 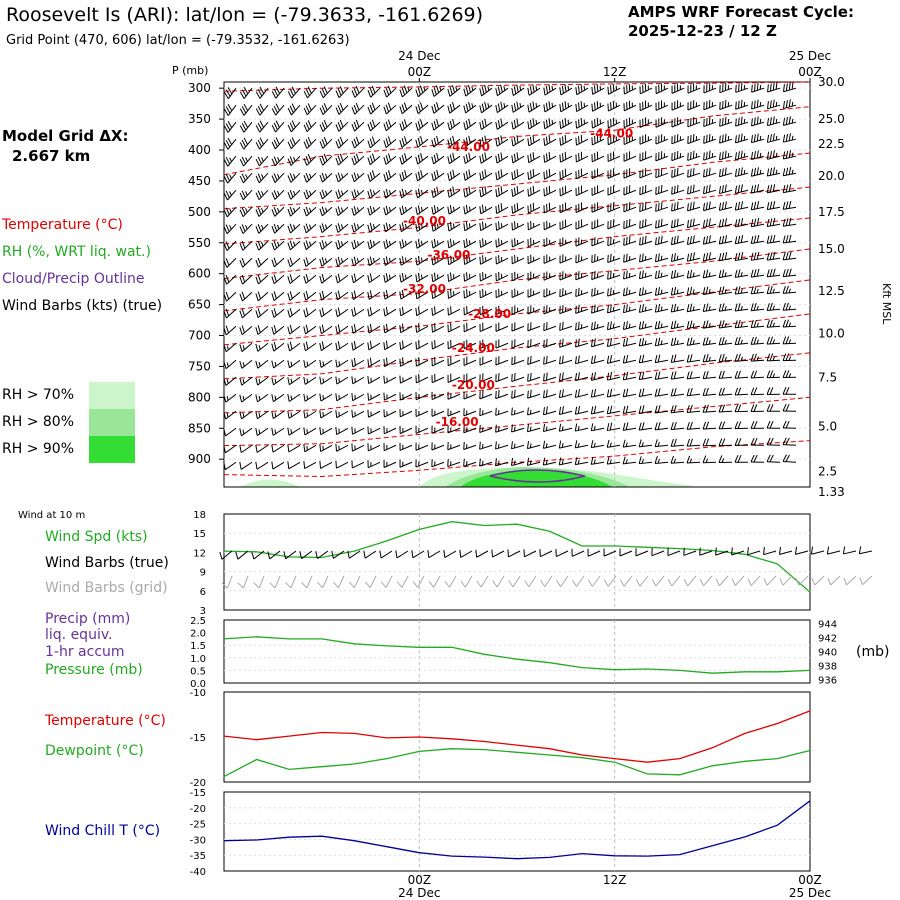 What do you see at coordinates (199, 336) in the screenshot?
I see `pressure-tick-label: 700` at bounding box center [199, 336].